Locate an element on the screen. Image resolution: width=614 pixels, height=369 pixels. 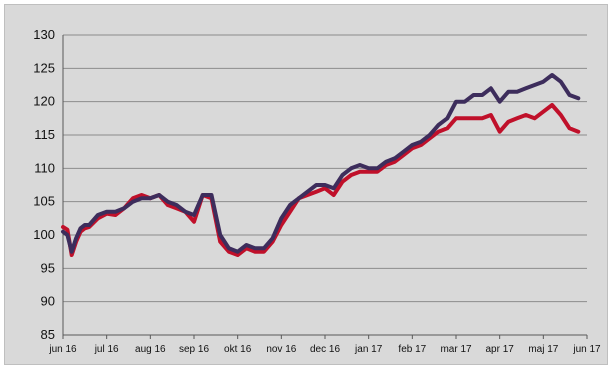
x-tick-label: maj 17 is located at coordinates (543, 349).